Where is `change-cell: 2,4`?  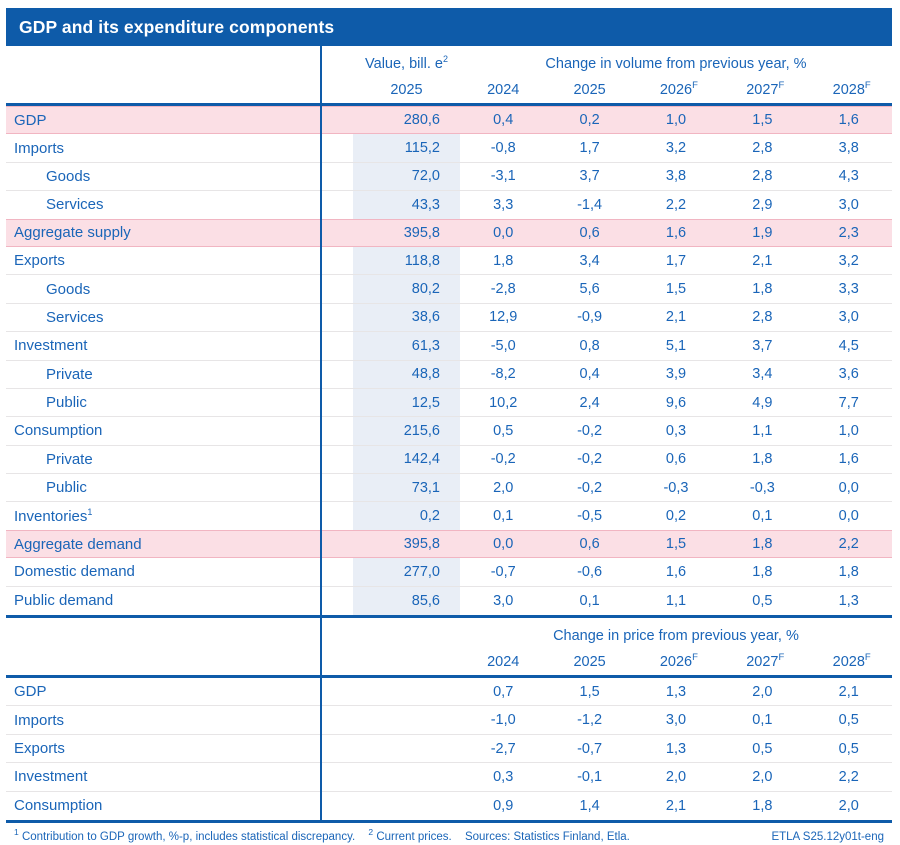 change-cell: 2,4 is located at coordinates (589, 402).